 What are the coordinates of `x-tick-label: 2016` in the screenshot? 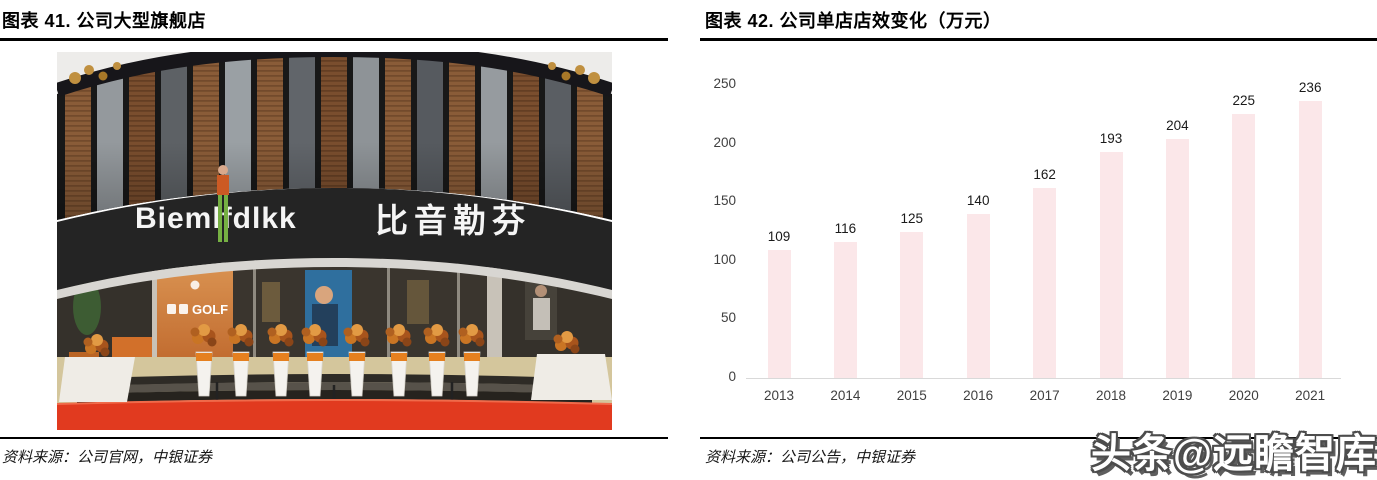 It's located at (978, 395).